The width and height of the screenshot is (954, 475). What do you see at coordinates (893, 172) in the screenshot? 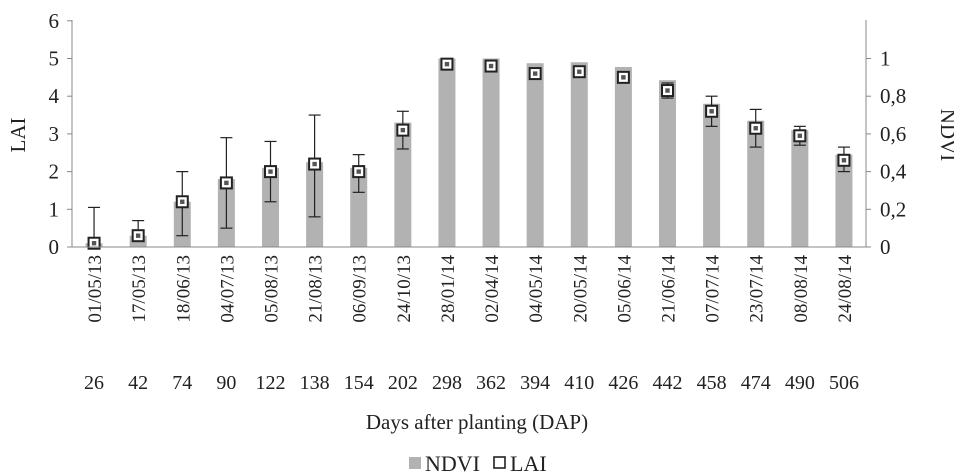
I see `right-tick-label: 0,4` at bounding box center [893, 172].